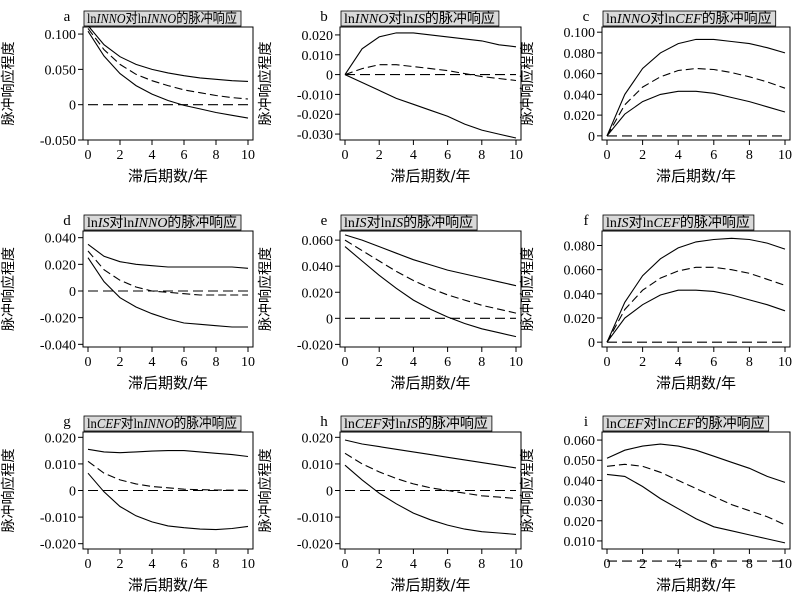 The width and height of the screenshot is (800, 600). What do you see at coordinates (713, 155) in the screenshot?
I see `chart-c-xtick-label: 6` at bounding box center [713, 155].